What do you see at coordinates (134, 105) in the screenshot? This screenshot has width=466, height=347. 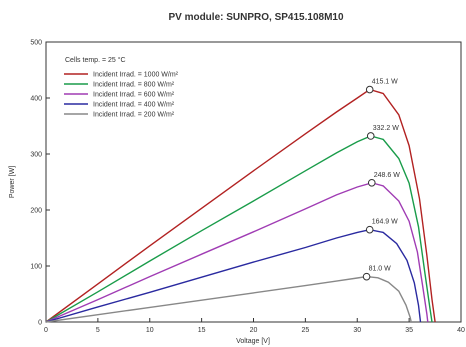 I see `legend-entry-3: Incident Irrad. = 400 W/m²` at bounding box center [134, 105].